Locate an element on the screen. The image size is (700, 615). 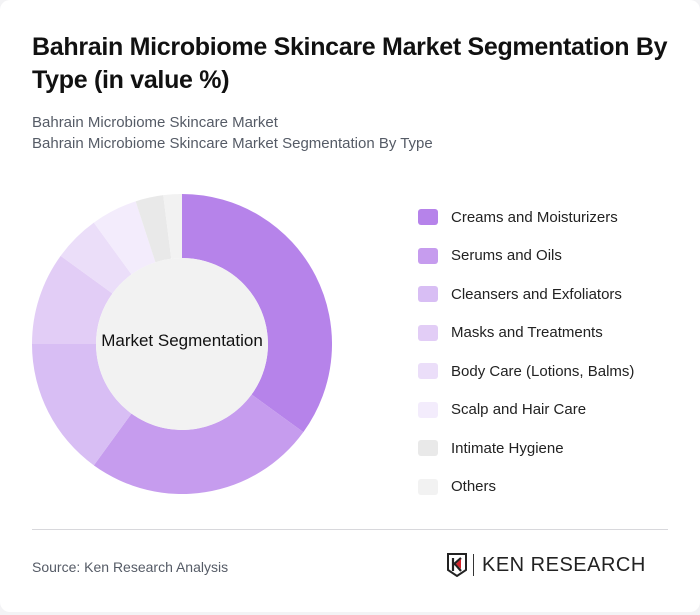
legend-label: Serums and Oils is located at coordinates (506, 256).